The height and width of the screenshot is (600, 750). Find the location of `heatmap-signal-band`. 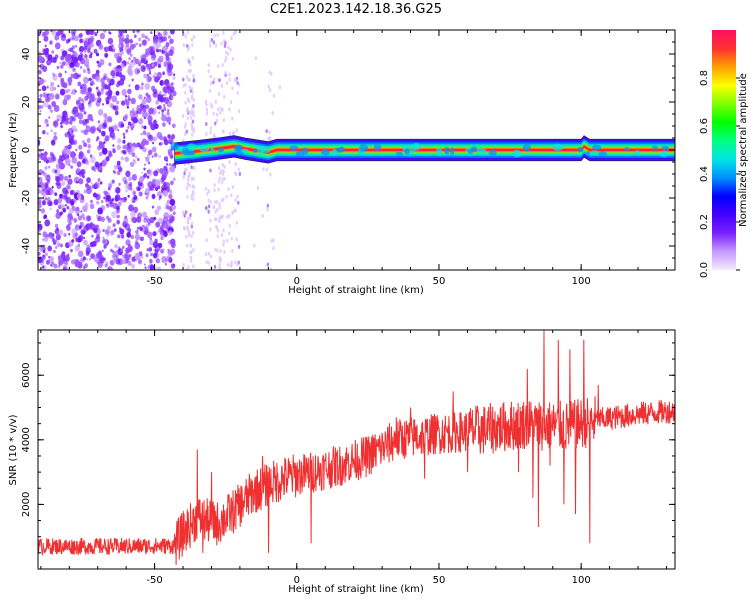

heatmap-signal-band is located at coordinates (424, 150).